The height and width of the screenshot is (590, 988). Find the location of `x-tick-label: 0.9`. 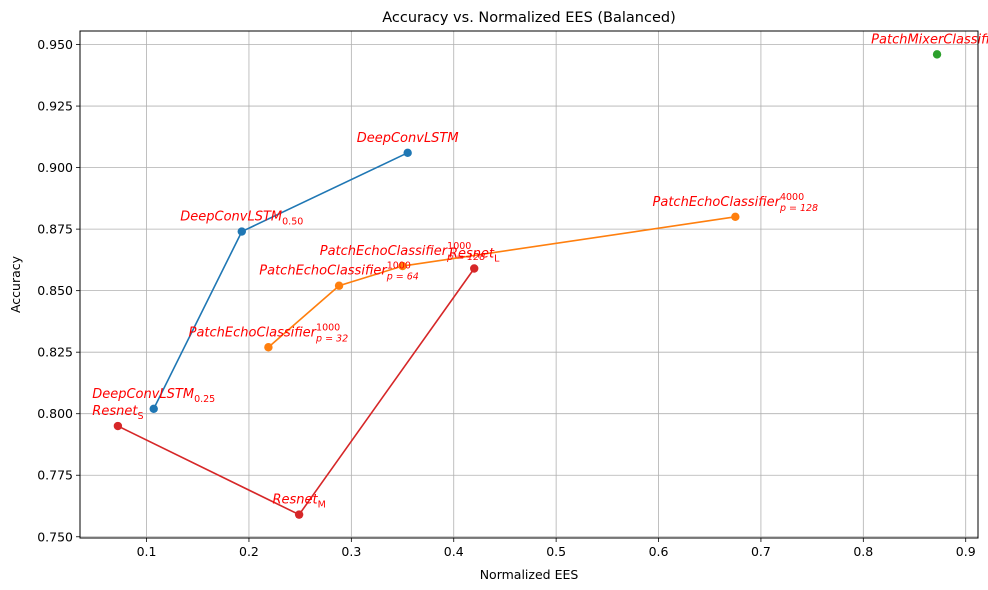

x-tick-label: 0.9 is located at coordinates (966, 551).